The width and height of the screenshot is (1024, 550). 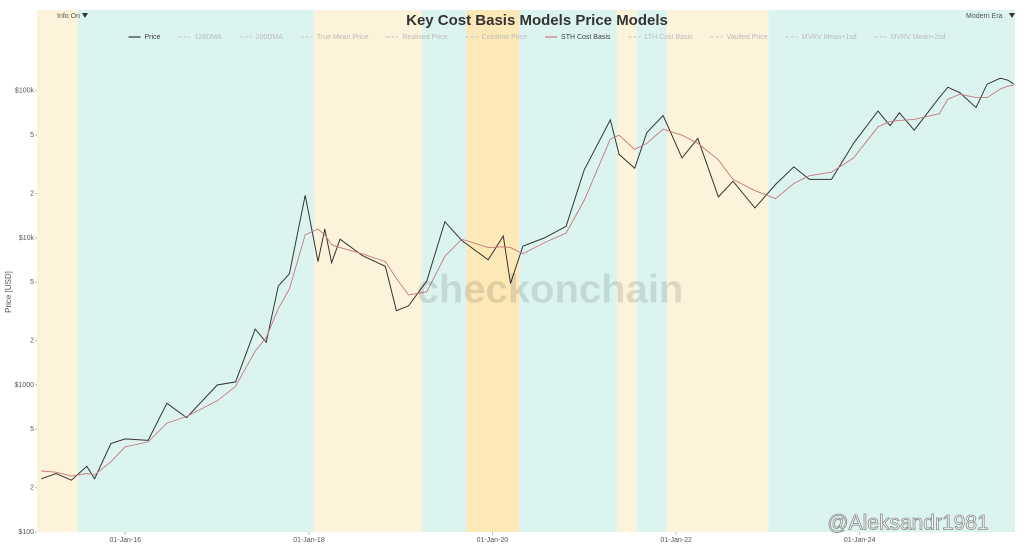 What do you see at coordinates (829, 37) in the screenshot?
I see `legend-label: MVRV Mean+1sd` at bounding box center [829, 37].